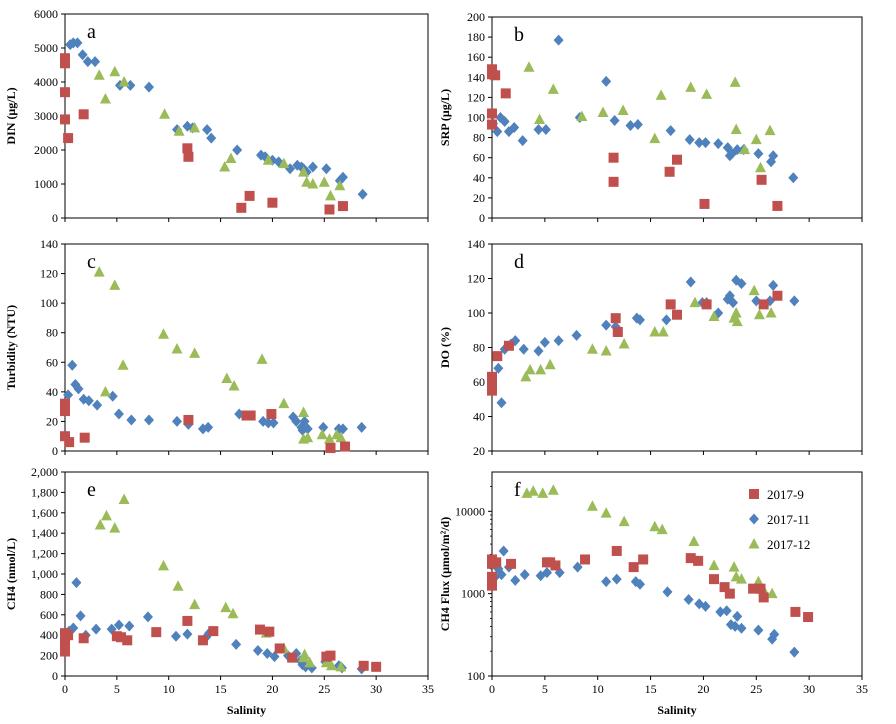 This screenshot has width=896, height=724. I want to click on y-tick-label: 180, so click(476, 37).